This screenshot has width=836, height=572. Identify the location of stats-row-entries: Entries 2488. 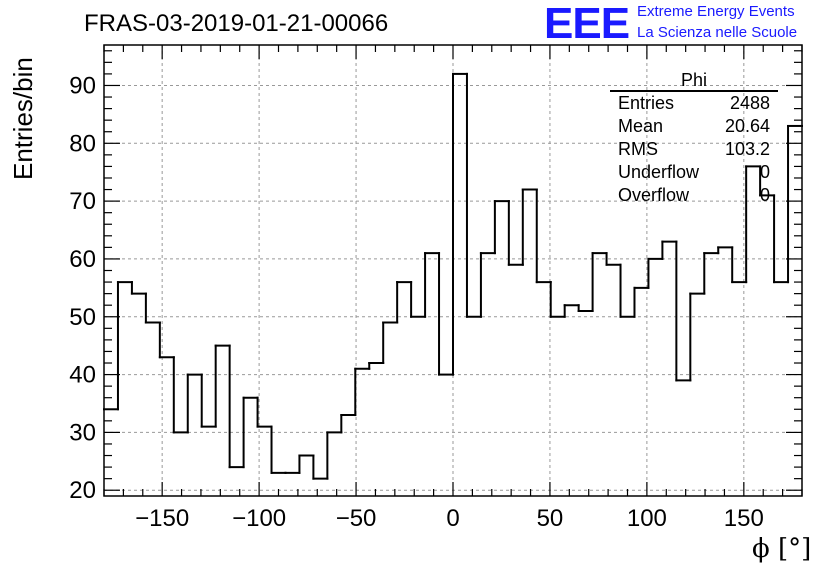
(694, 103).